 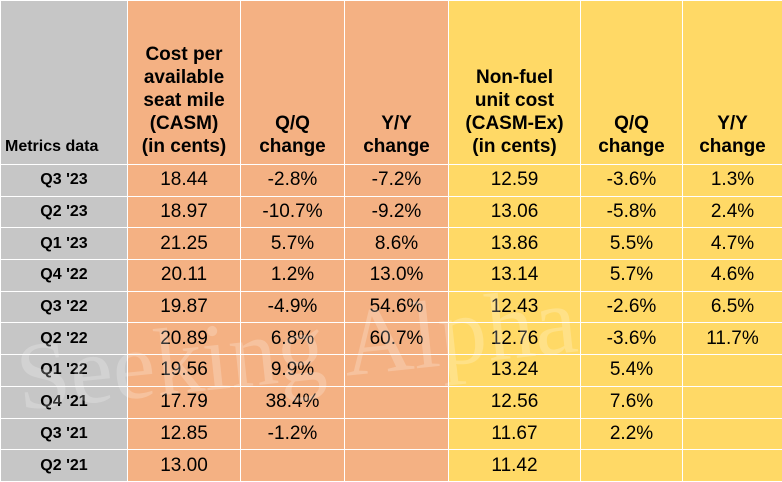 I want to click on casmex-yy-cell: 1.3%, so click(x=732, y=180).